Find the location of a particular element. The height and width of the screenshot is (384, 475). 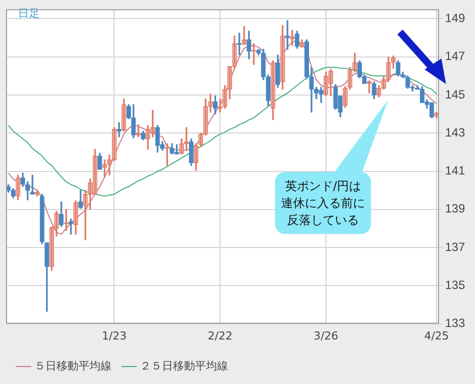

y-tick-label: 133 is located at coordinates (455, 323).